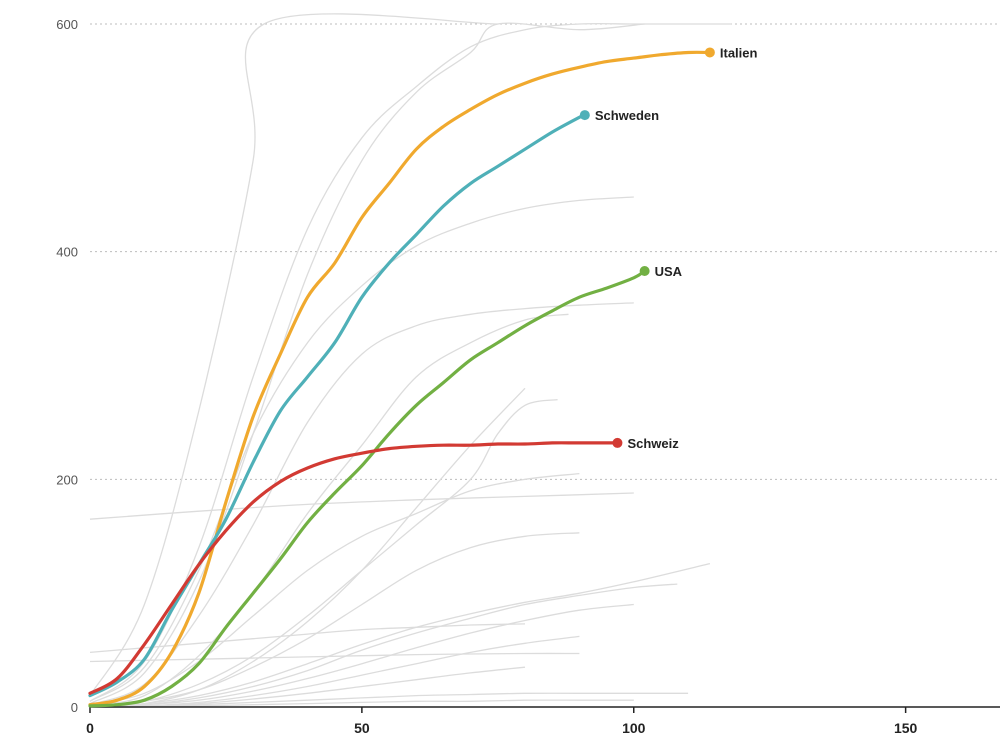 This screenshot has height=750, width=1000. What do you see at coordinates (627, 115) in the screenshot?
I see `series-label-schweden: Schweden` at bounding box center [627, 115].